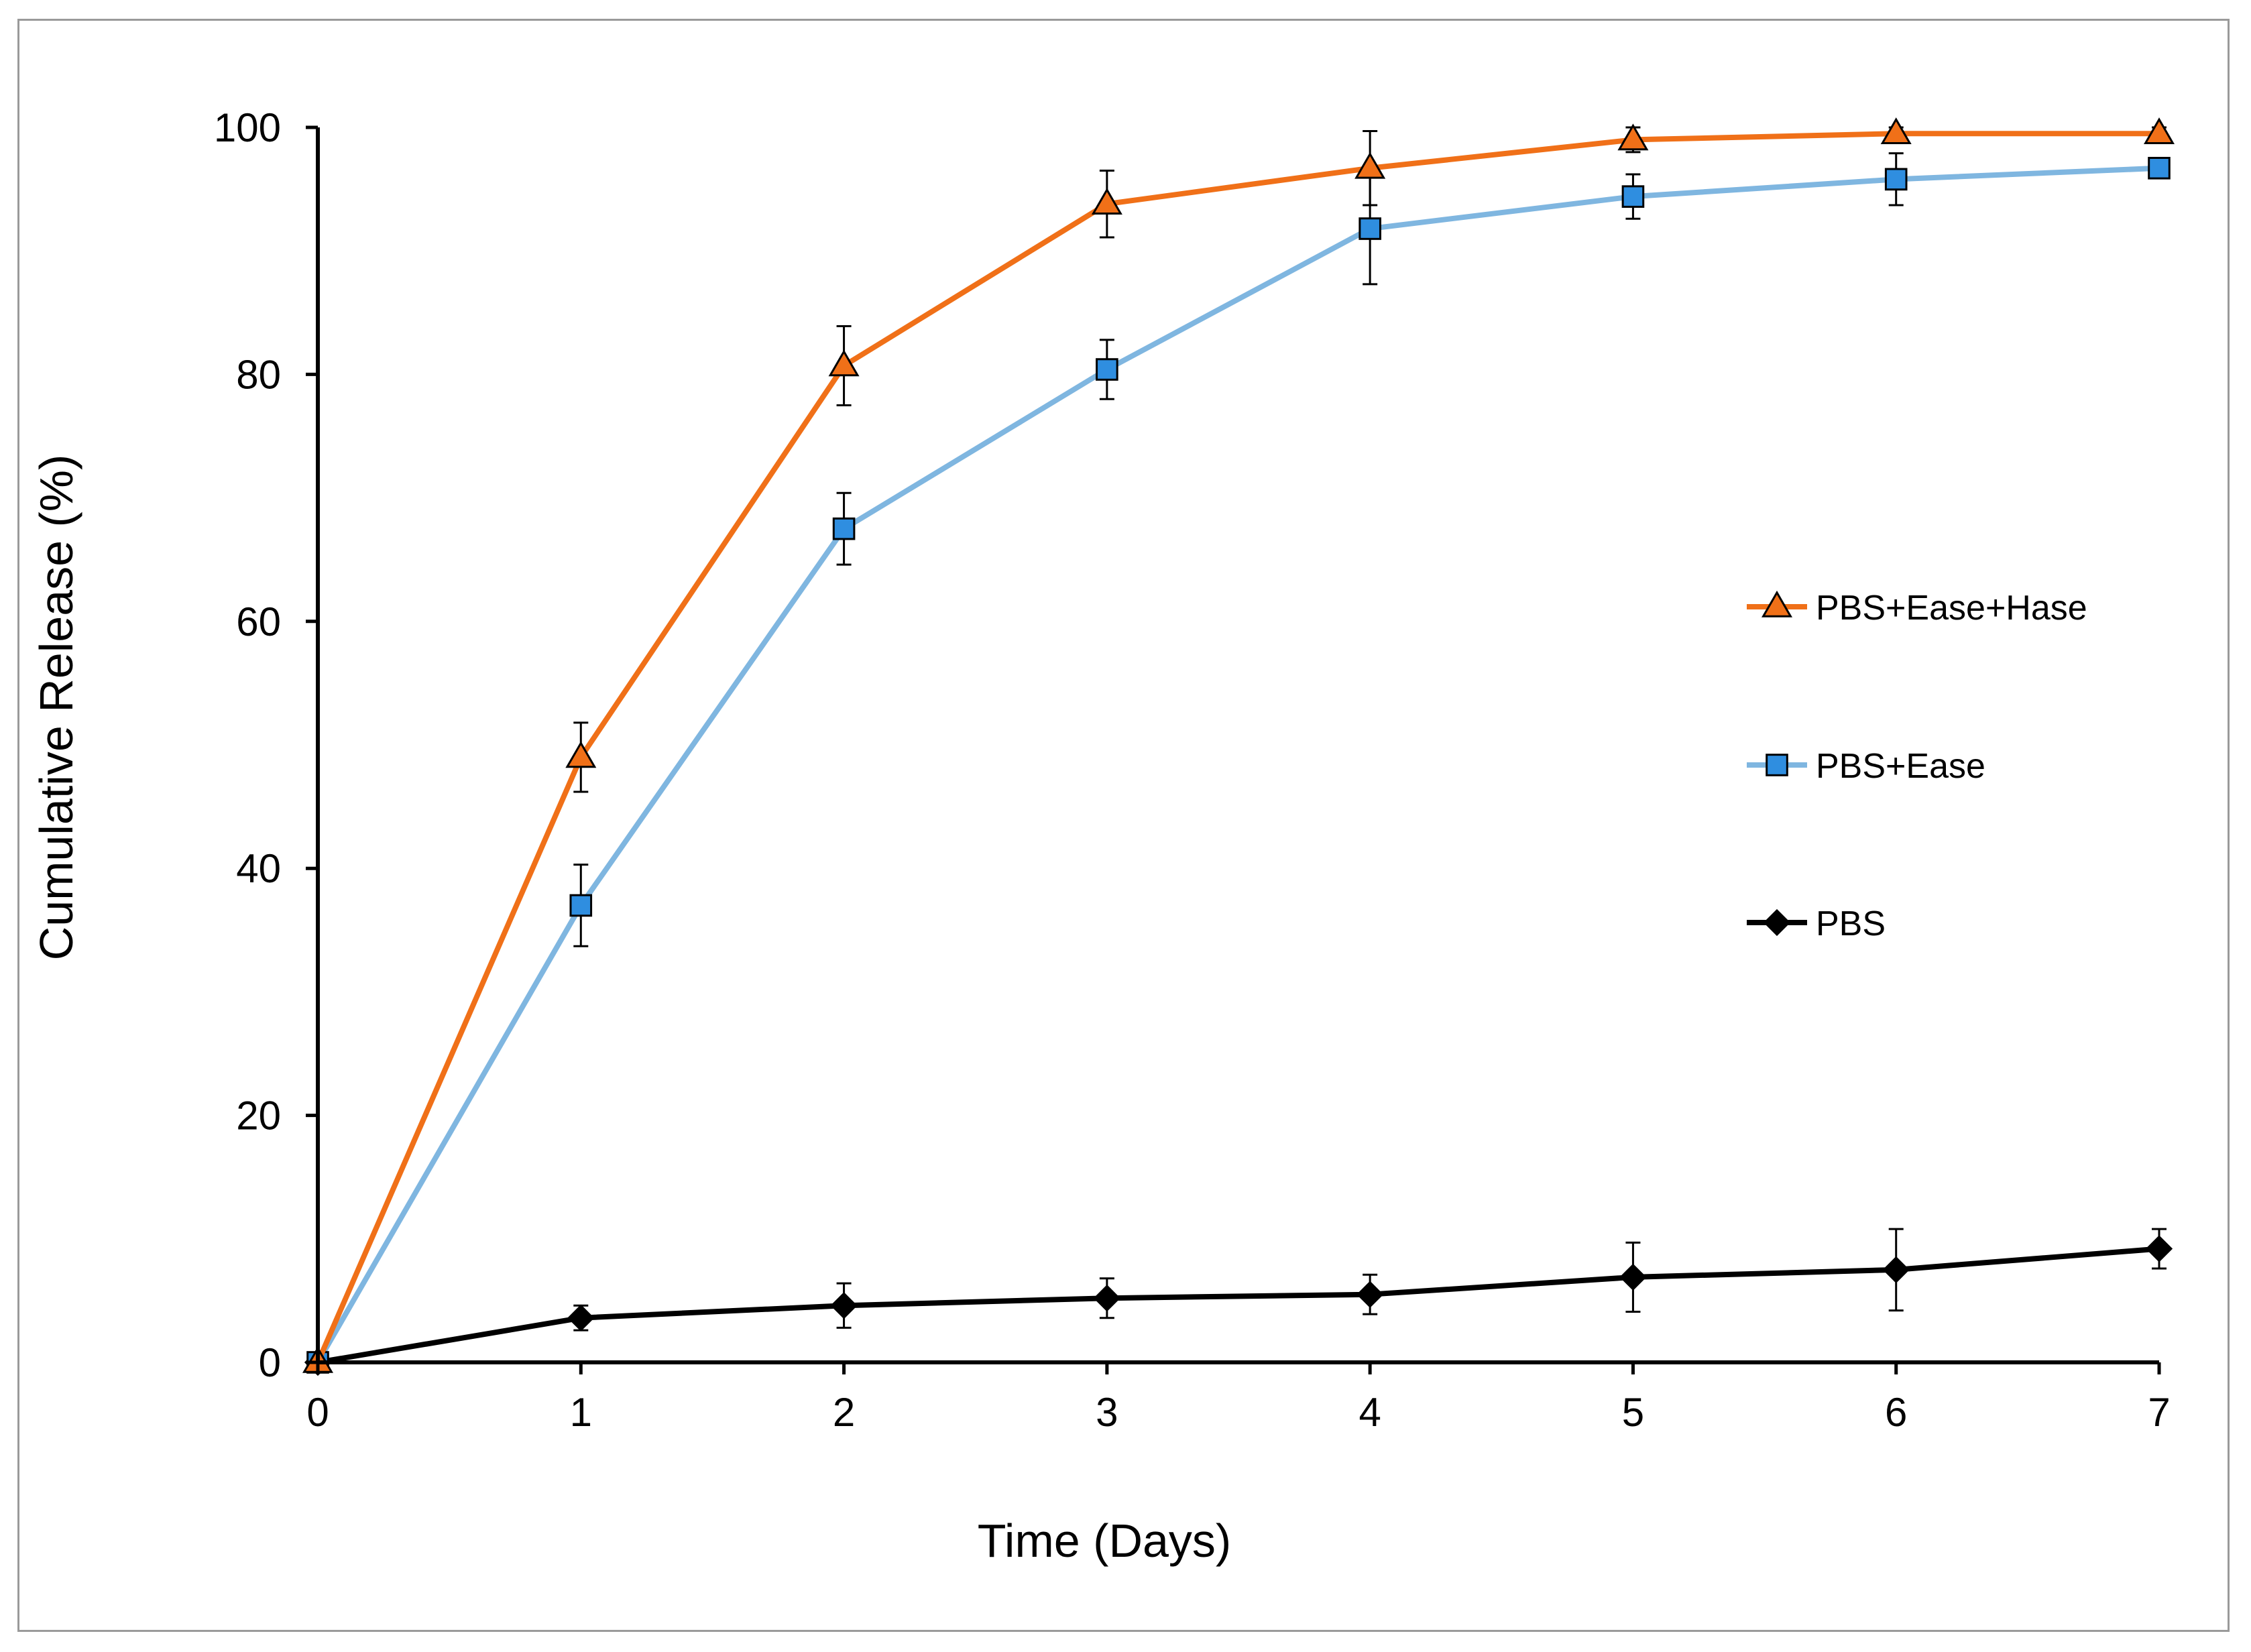  Describe the element at coordinates (1238, 1305) in the screenshot. I see `series-line` at that location.